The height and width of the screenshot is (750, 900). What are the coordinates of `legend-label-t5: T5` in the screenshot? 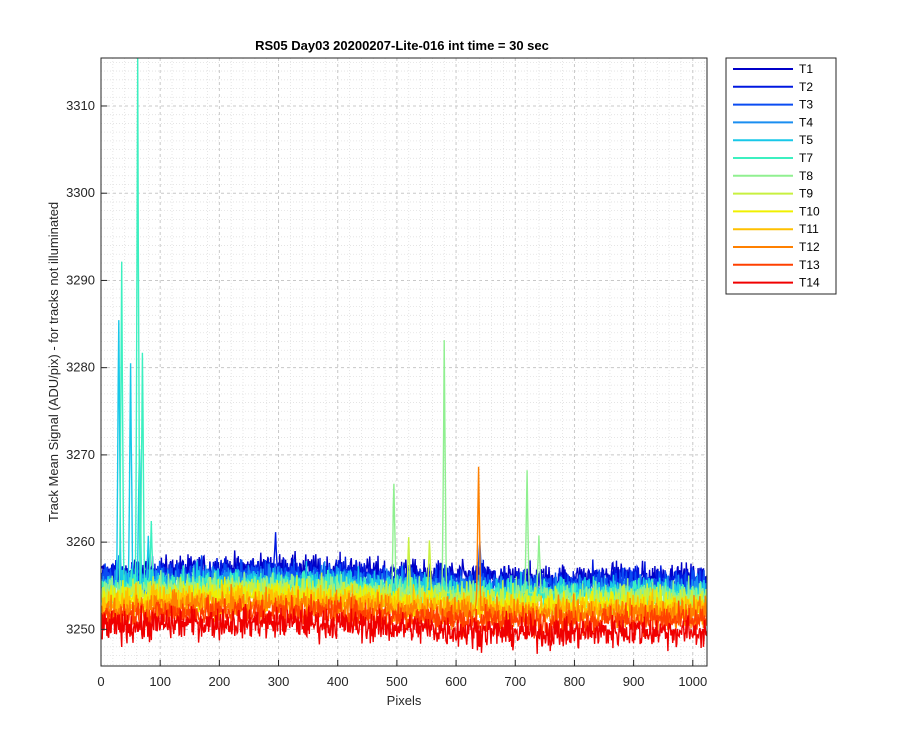 It's located at (806, 140).